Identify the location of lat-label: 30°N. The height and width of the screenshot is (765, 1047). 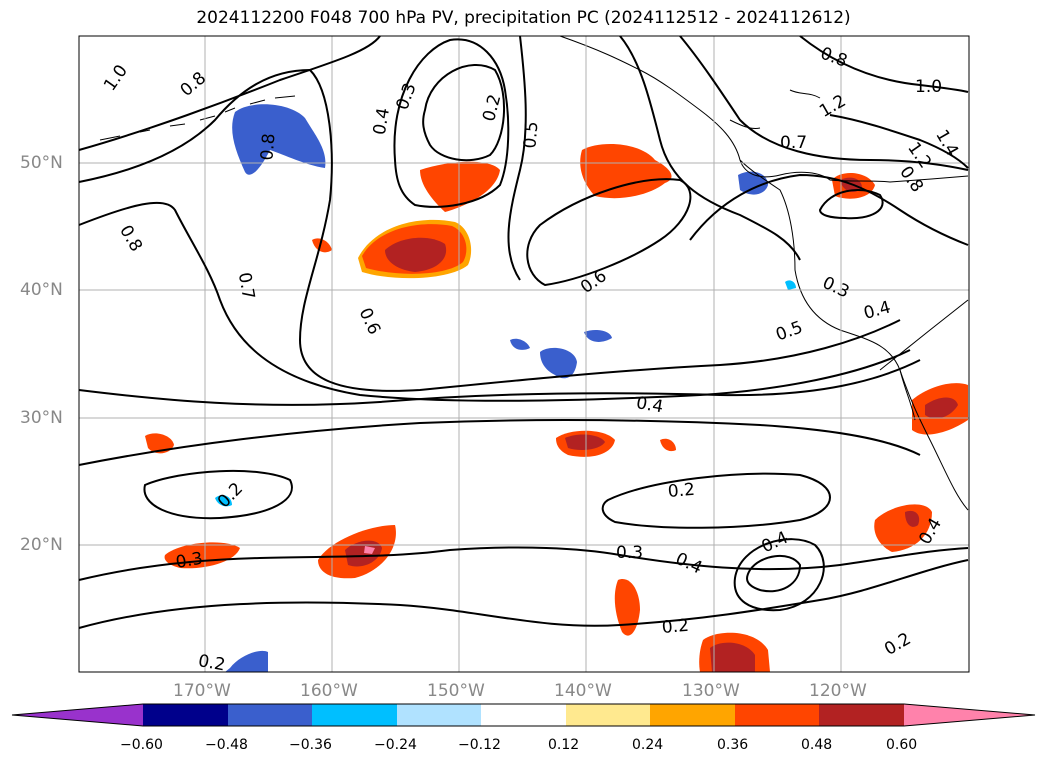
(41, 418).